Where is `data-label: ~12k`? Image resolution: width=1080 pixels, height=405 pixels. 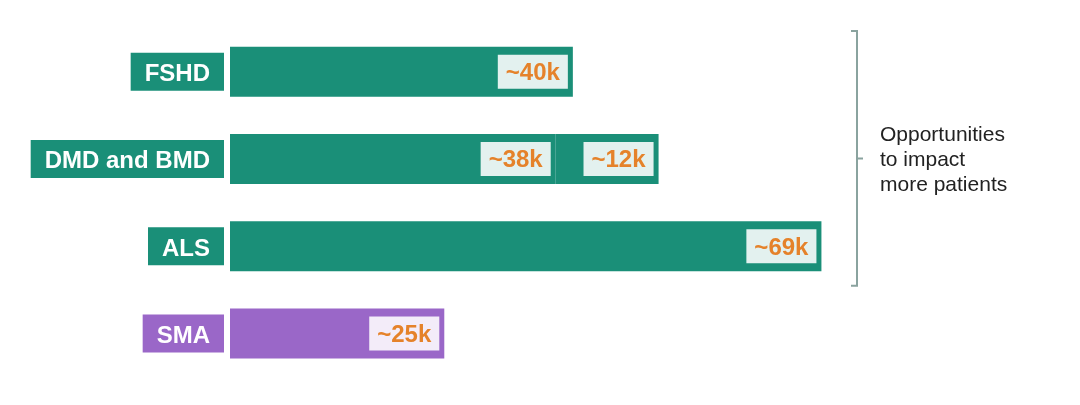
data-label: ~12k is located at coordinates (619, 159).